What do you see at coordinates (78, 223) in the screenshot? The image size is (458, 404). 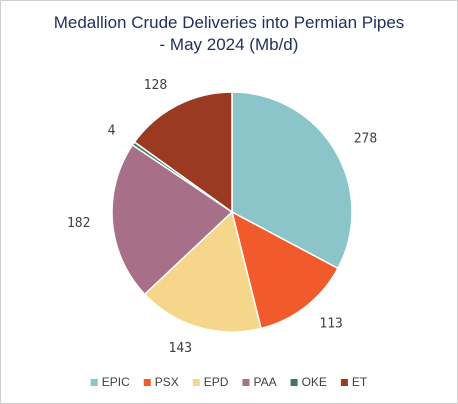 I see `data-label: 182` at bounding box center [78, 223].